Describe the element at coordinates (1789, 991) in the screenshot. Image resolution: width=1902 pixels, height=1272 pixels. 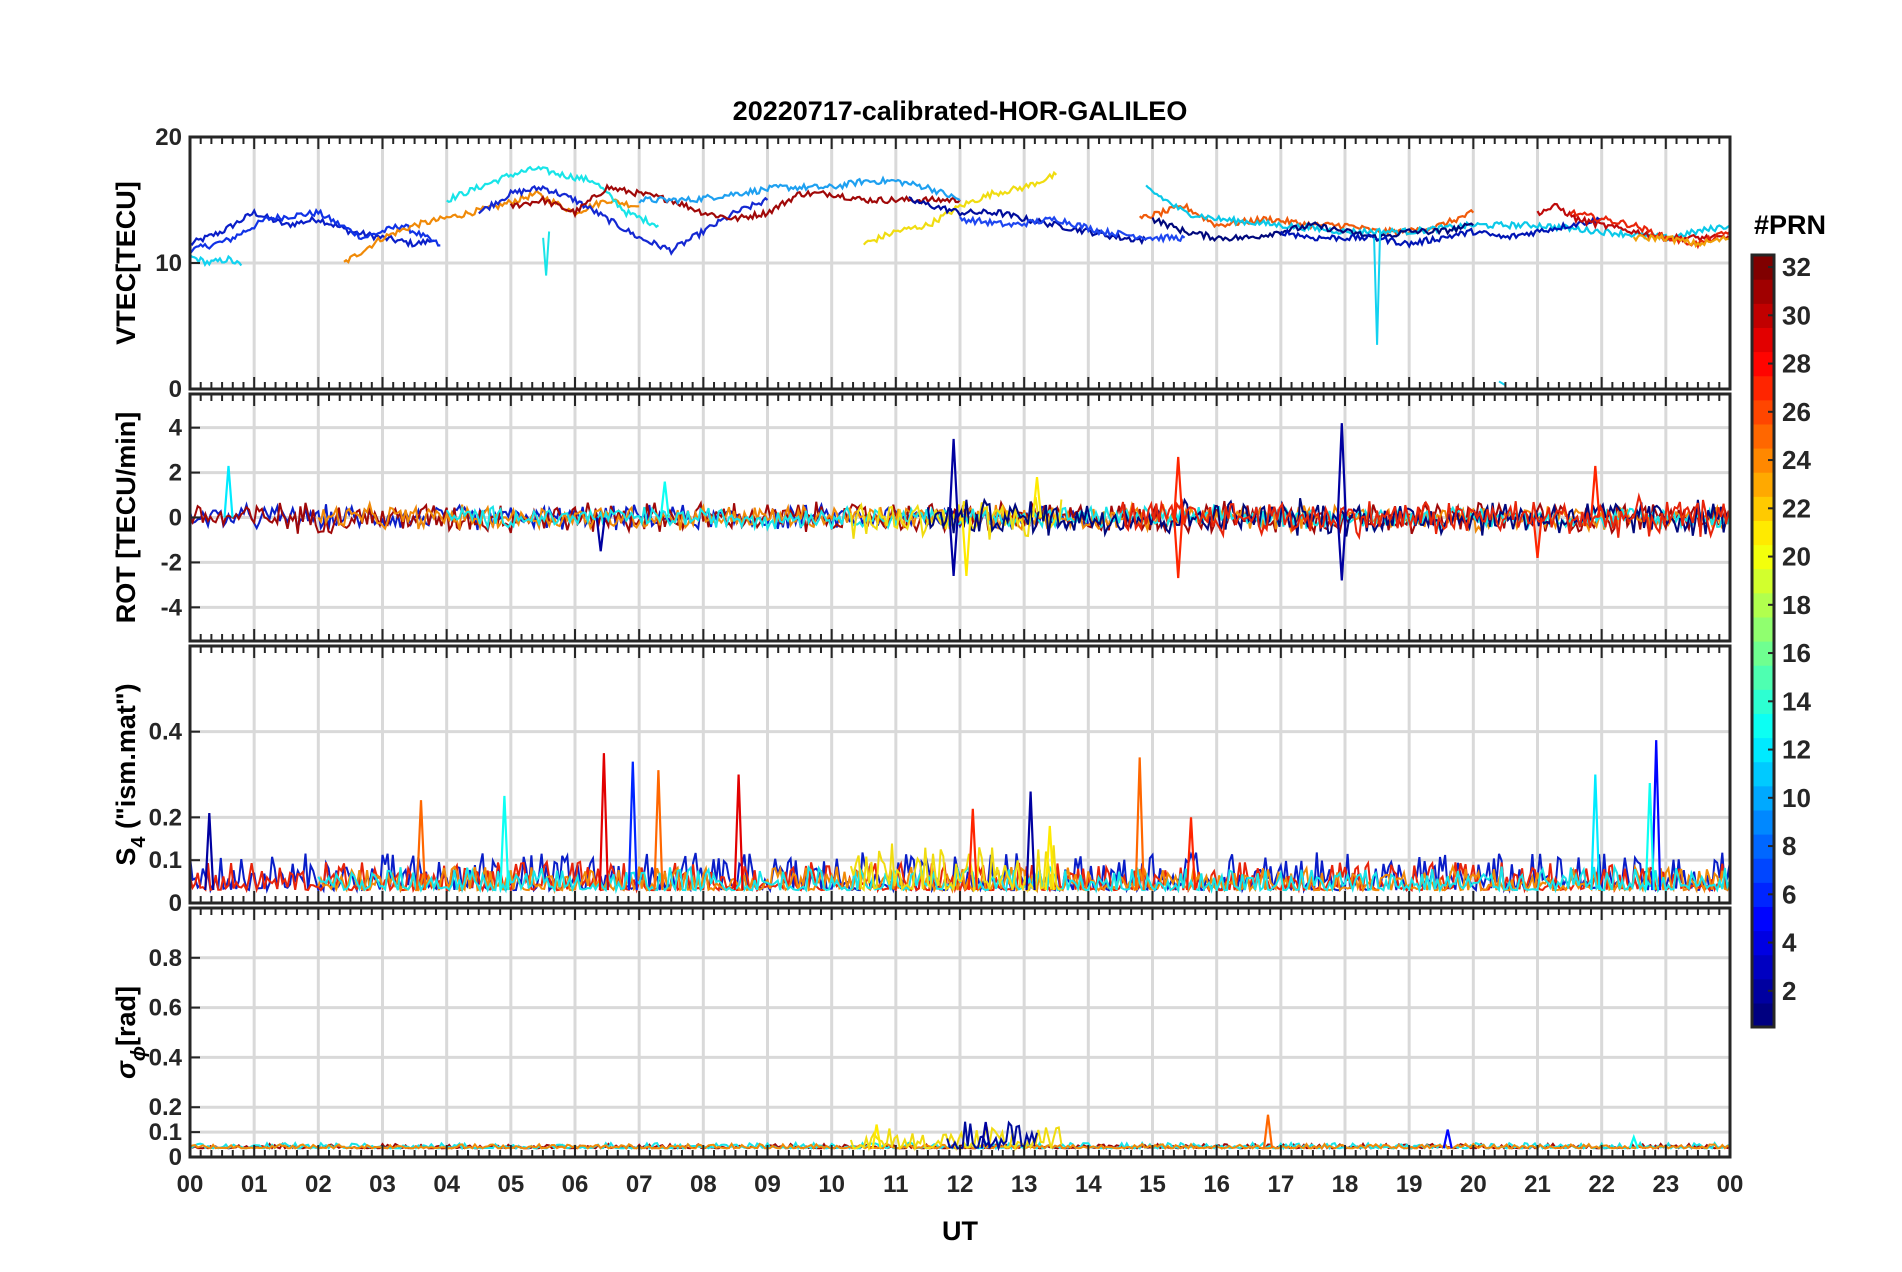
I see `colorbar-tick-label: 2` at that location.